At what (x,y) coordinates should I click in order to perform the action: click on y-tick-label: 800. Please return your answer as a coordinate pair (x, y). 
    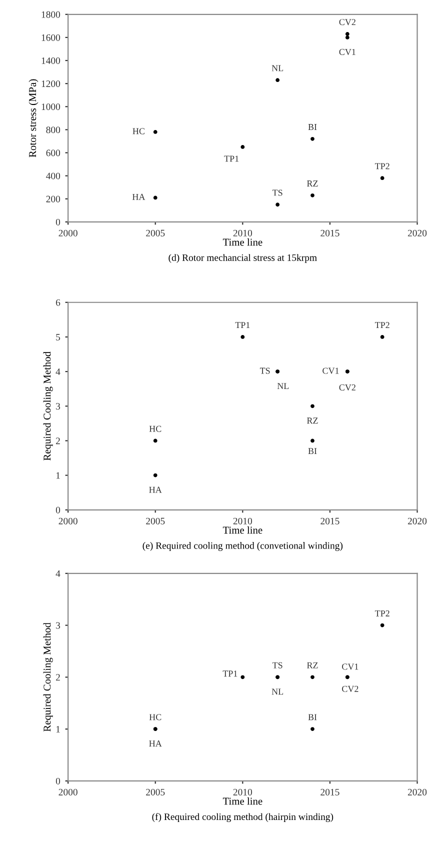
    Looking at the image, I should click on (53, 130).